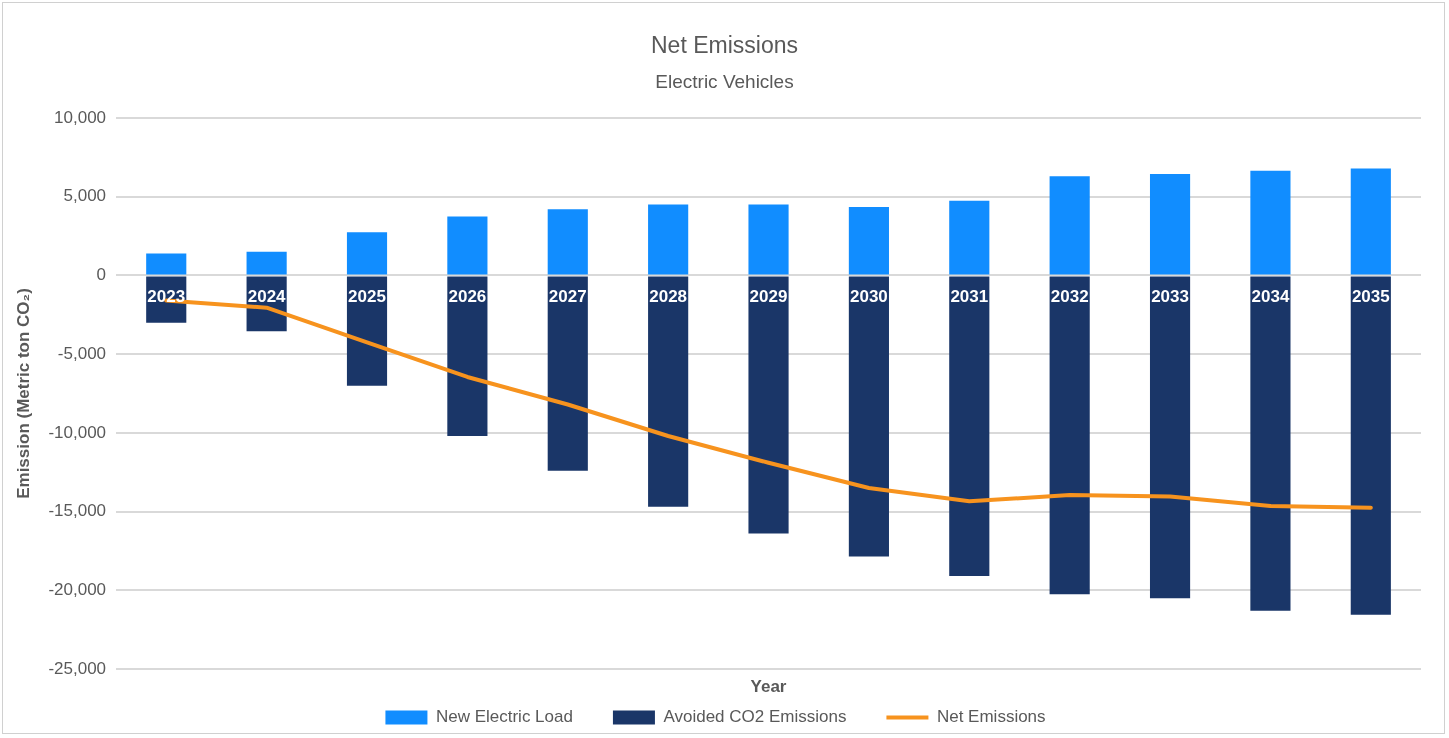  What do you see at coordinates (724, 45) in the screenshot?
I see `chart-title: Net Emissions` at bounding box center [724, 45].